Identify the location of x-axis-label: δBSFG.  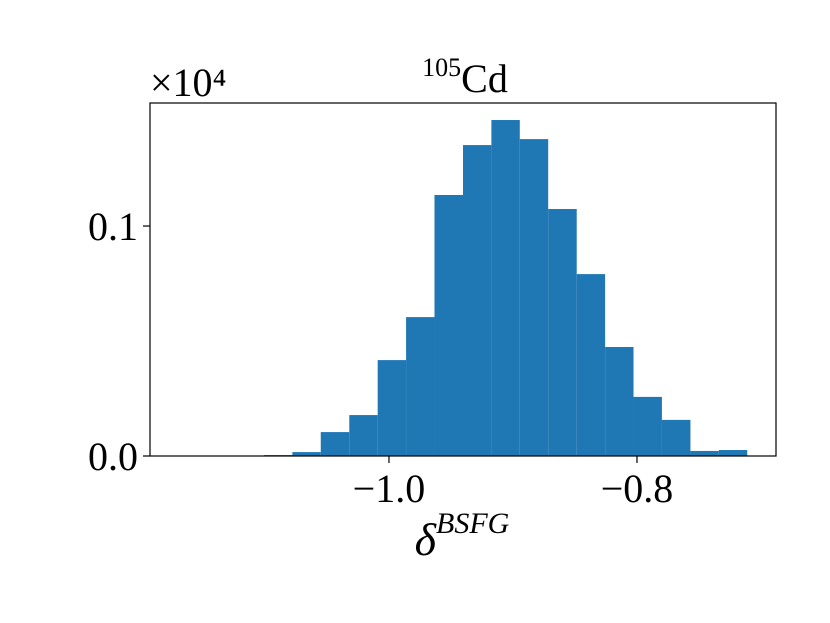
(462, 536).